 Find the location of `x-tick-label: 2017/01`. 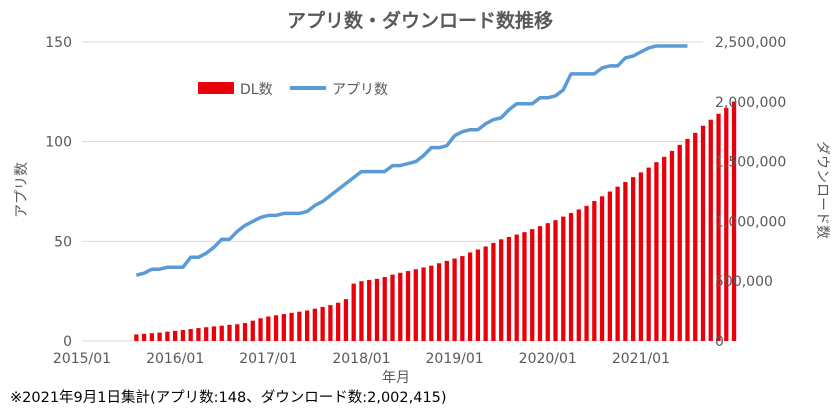

x-tick-label: 2017/01 is located at coordinates (268, 359).